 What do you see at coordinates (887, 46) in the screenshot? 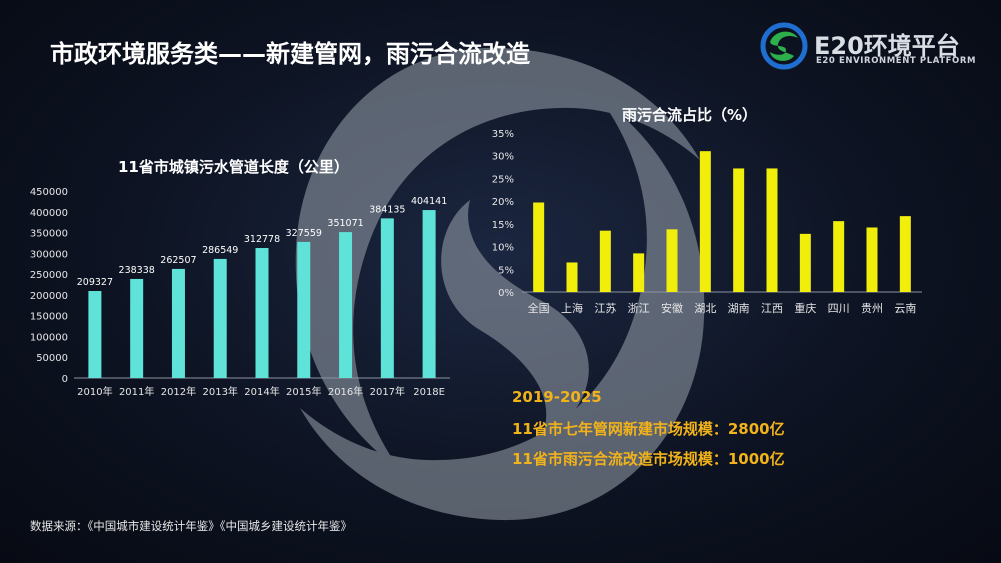
I see `logo-brand-text: E20环境平台` at bounding box center [887, 46].